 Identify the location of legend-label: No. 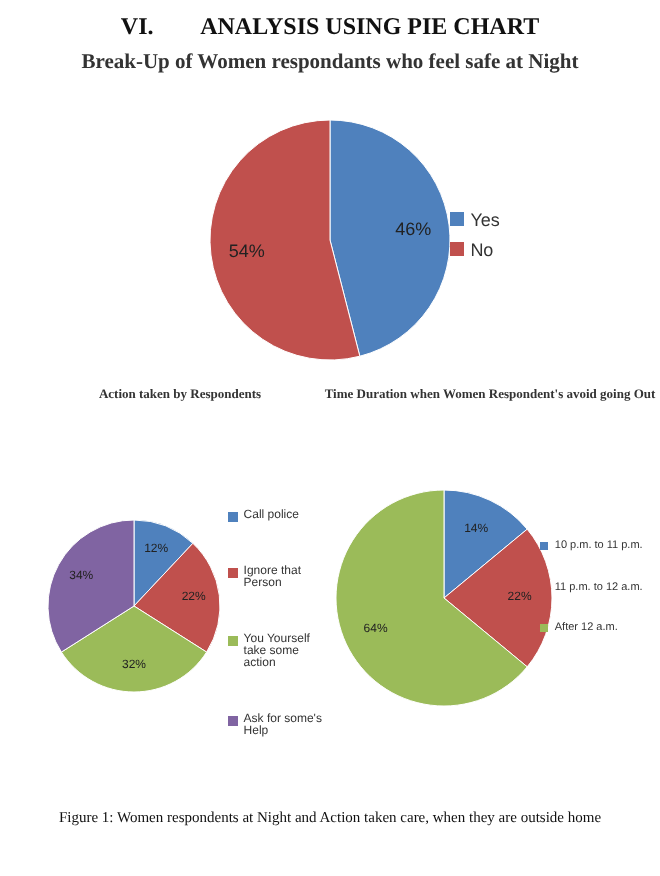
(482, 250).